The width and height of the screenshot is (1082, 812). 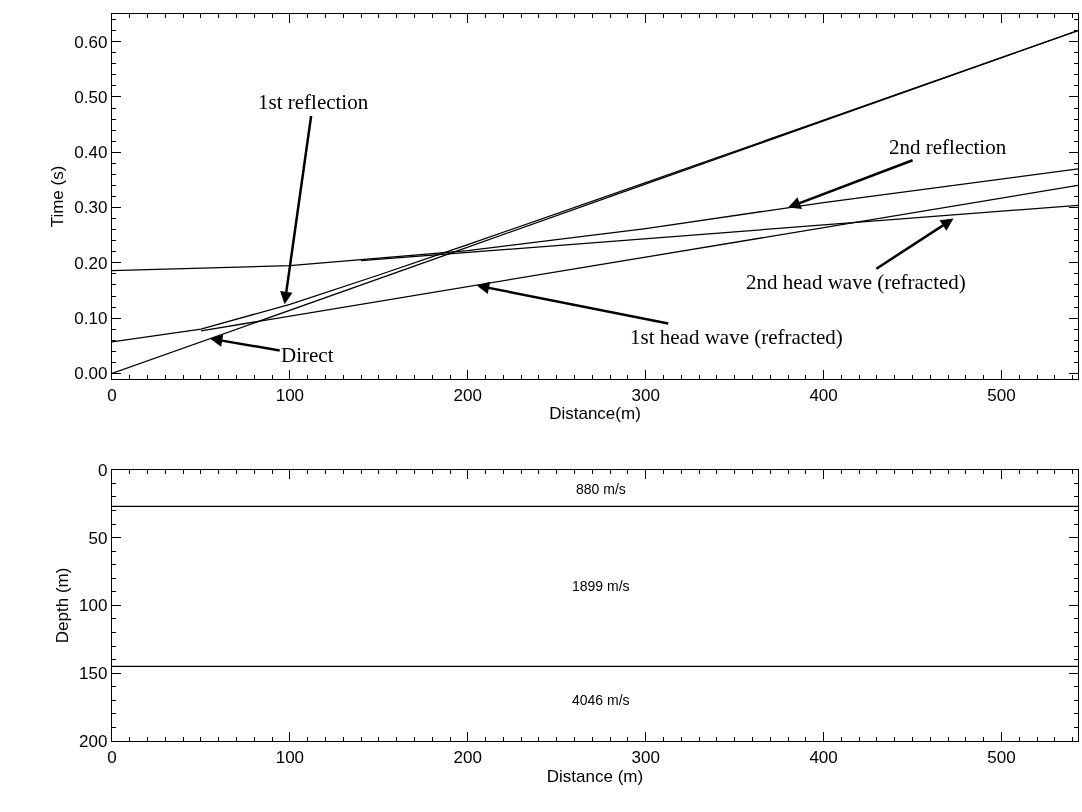 I want to click on y-tick-label: 0.10, so click(x=91, y=319).